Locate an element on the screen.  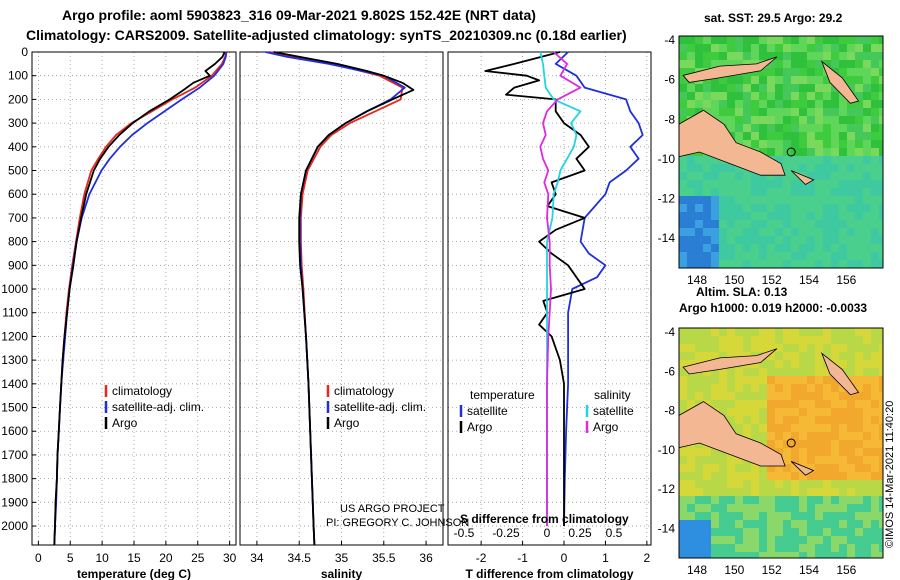
y-tick-label: 2000 is located at coordinates (14, 526).